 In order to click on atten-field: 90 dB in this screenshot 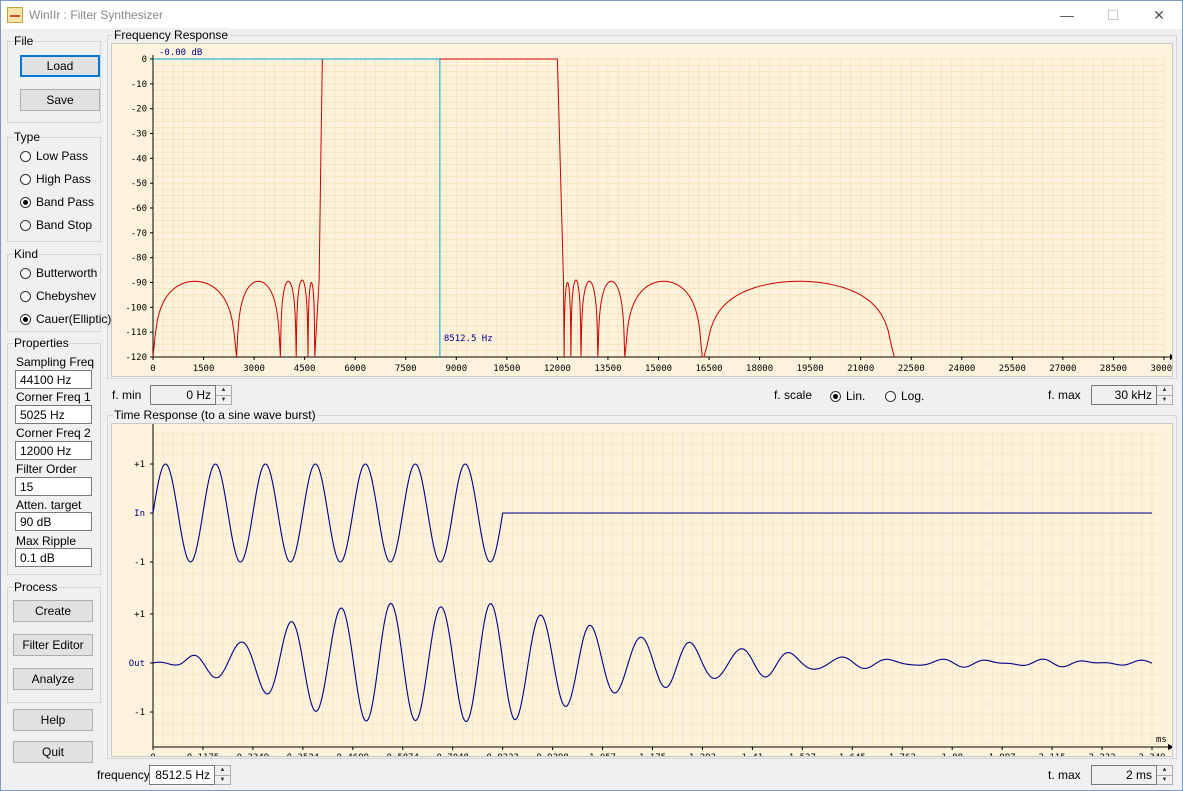, I will do `click(53, 521)`.